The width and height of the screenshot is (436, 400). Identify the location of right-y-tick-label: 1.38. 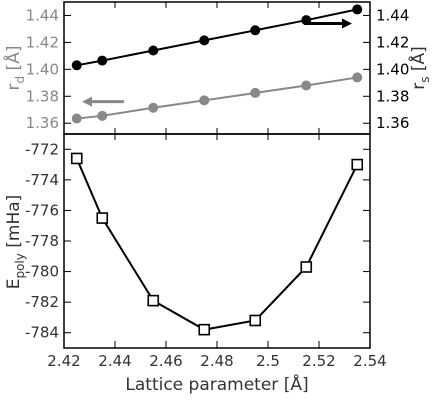
(392, 96).